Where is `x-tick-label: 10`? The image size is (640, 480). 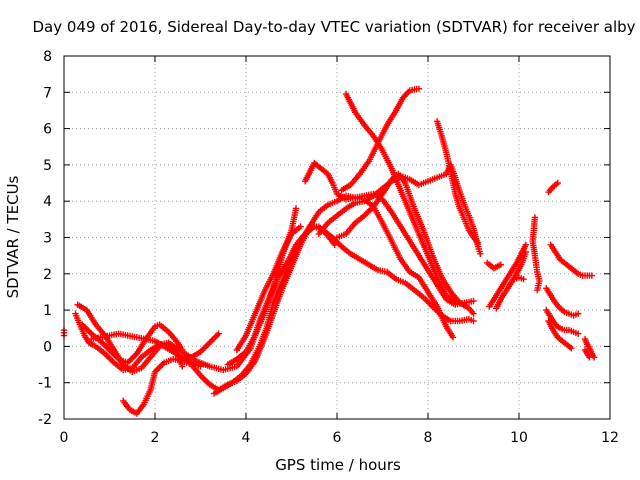 x-tick-label: 10 is located at coordinates (519, 438).